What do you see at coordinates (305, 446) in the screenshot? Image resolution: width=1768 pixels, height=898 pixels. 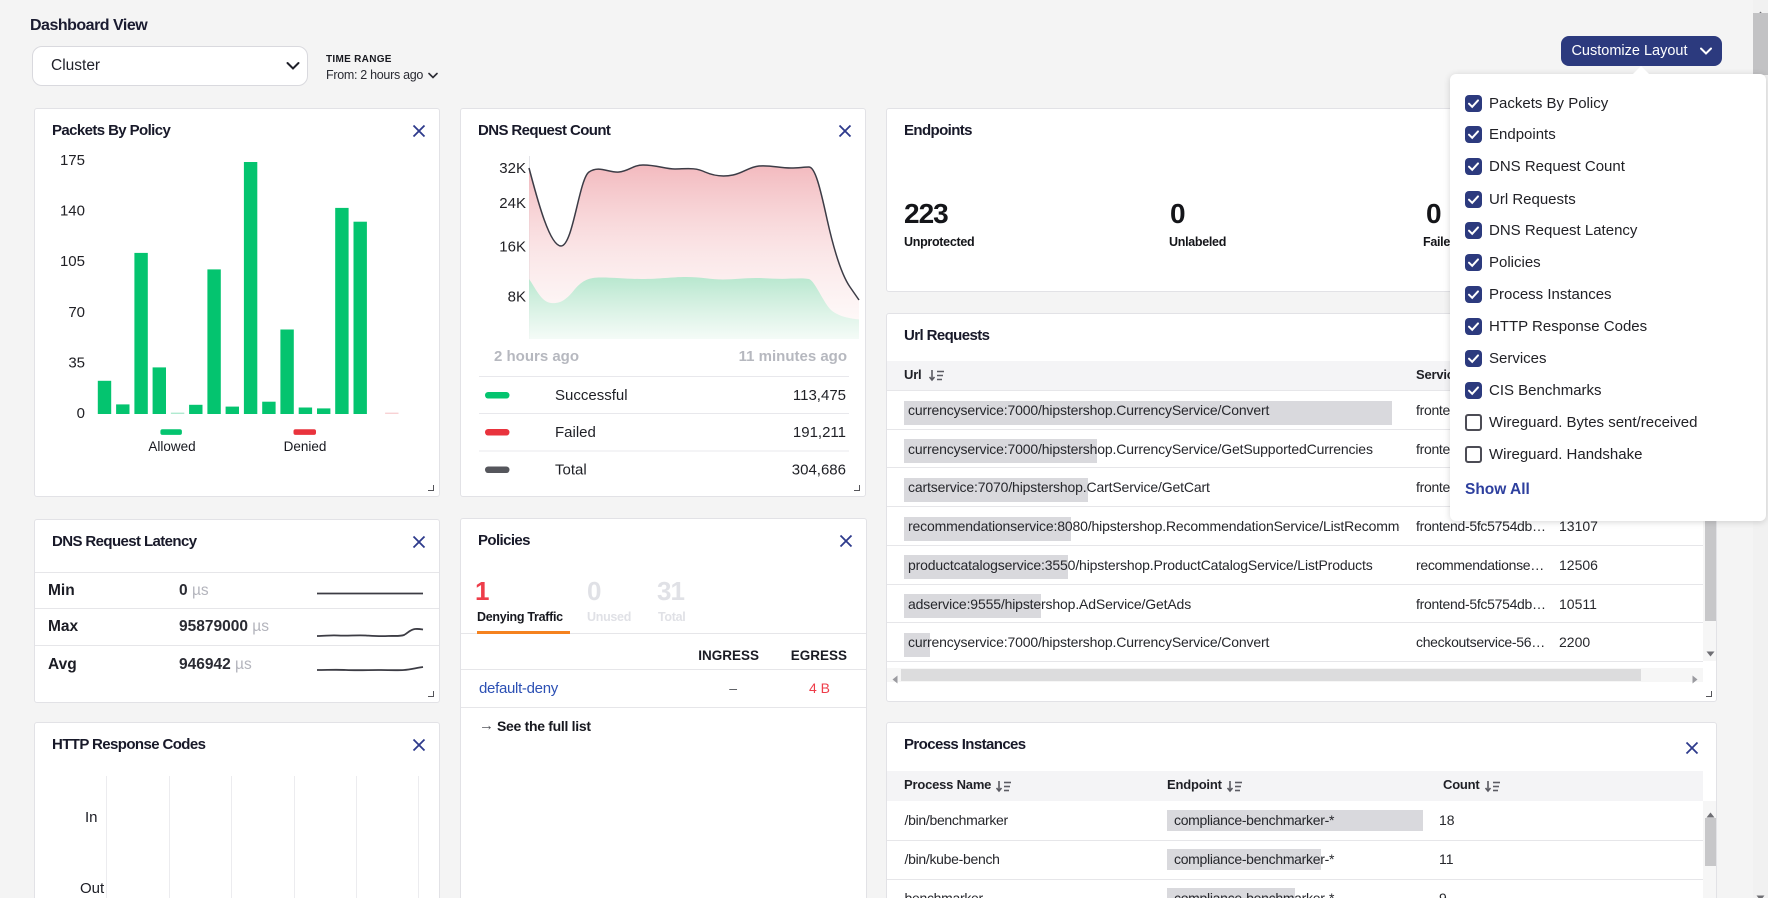 I see `svg-text: Denied` at bounding box center [305, 446].